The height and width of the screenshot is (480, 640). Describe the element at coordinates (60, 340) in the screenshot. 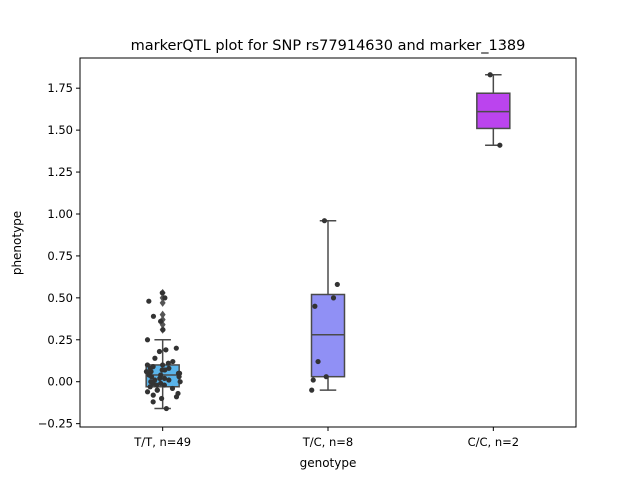

I see `y-tick-label: 0.25` at that location.